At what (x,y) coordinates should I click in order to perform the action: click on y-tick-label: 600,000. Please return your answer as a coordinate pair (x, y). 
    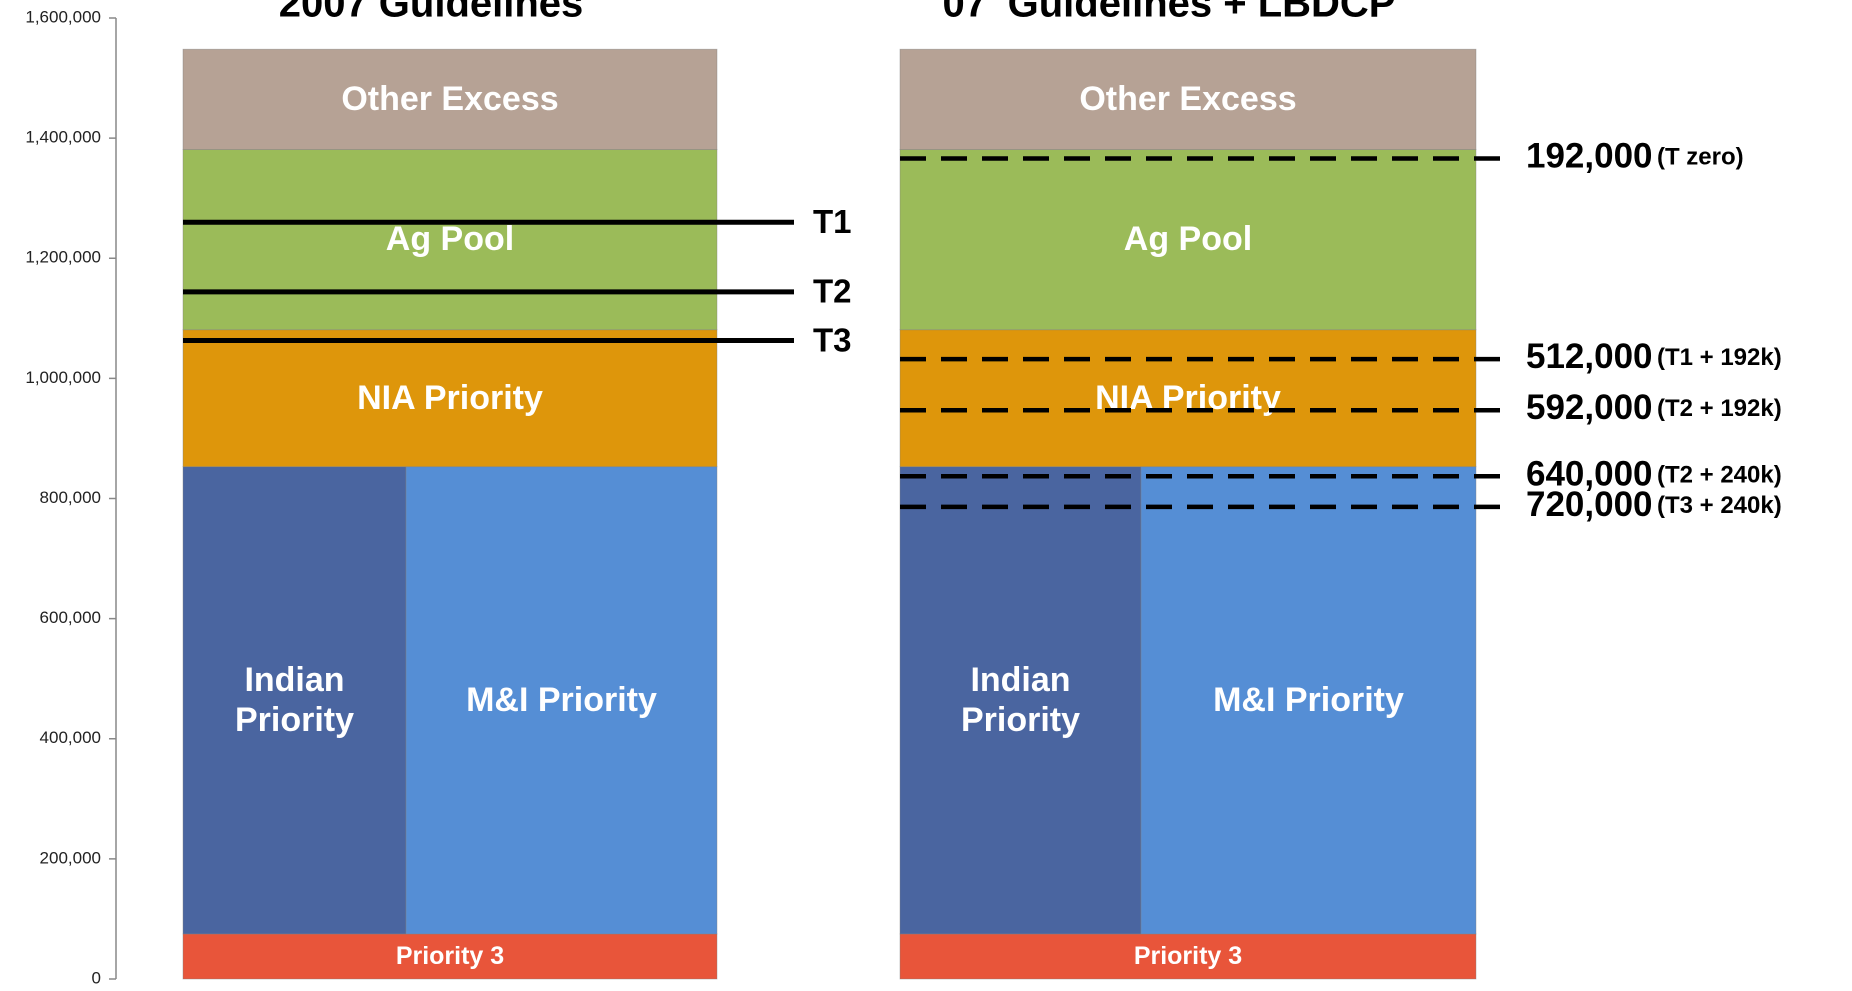
    Looking at the image, I should click on (70, 617).